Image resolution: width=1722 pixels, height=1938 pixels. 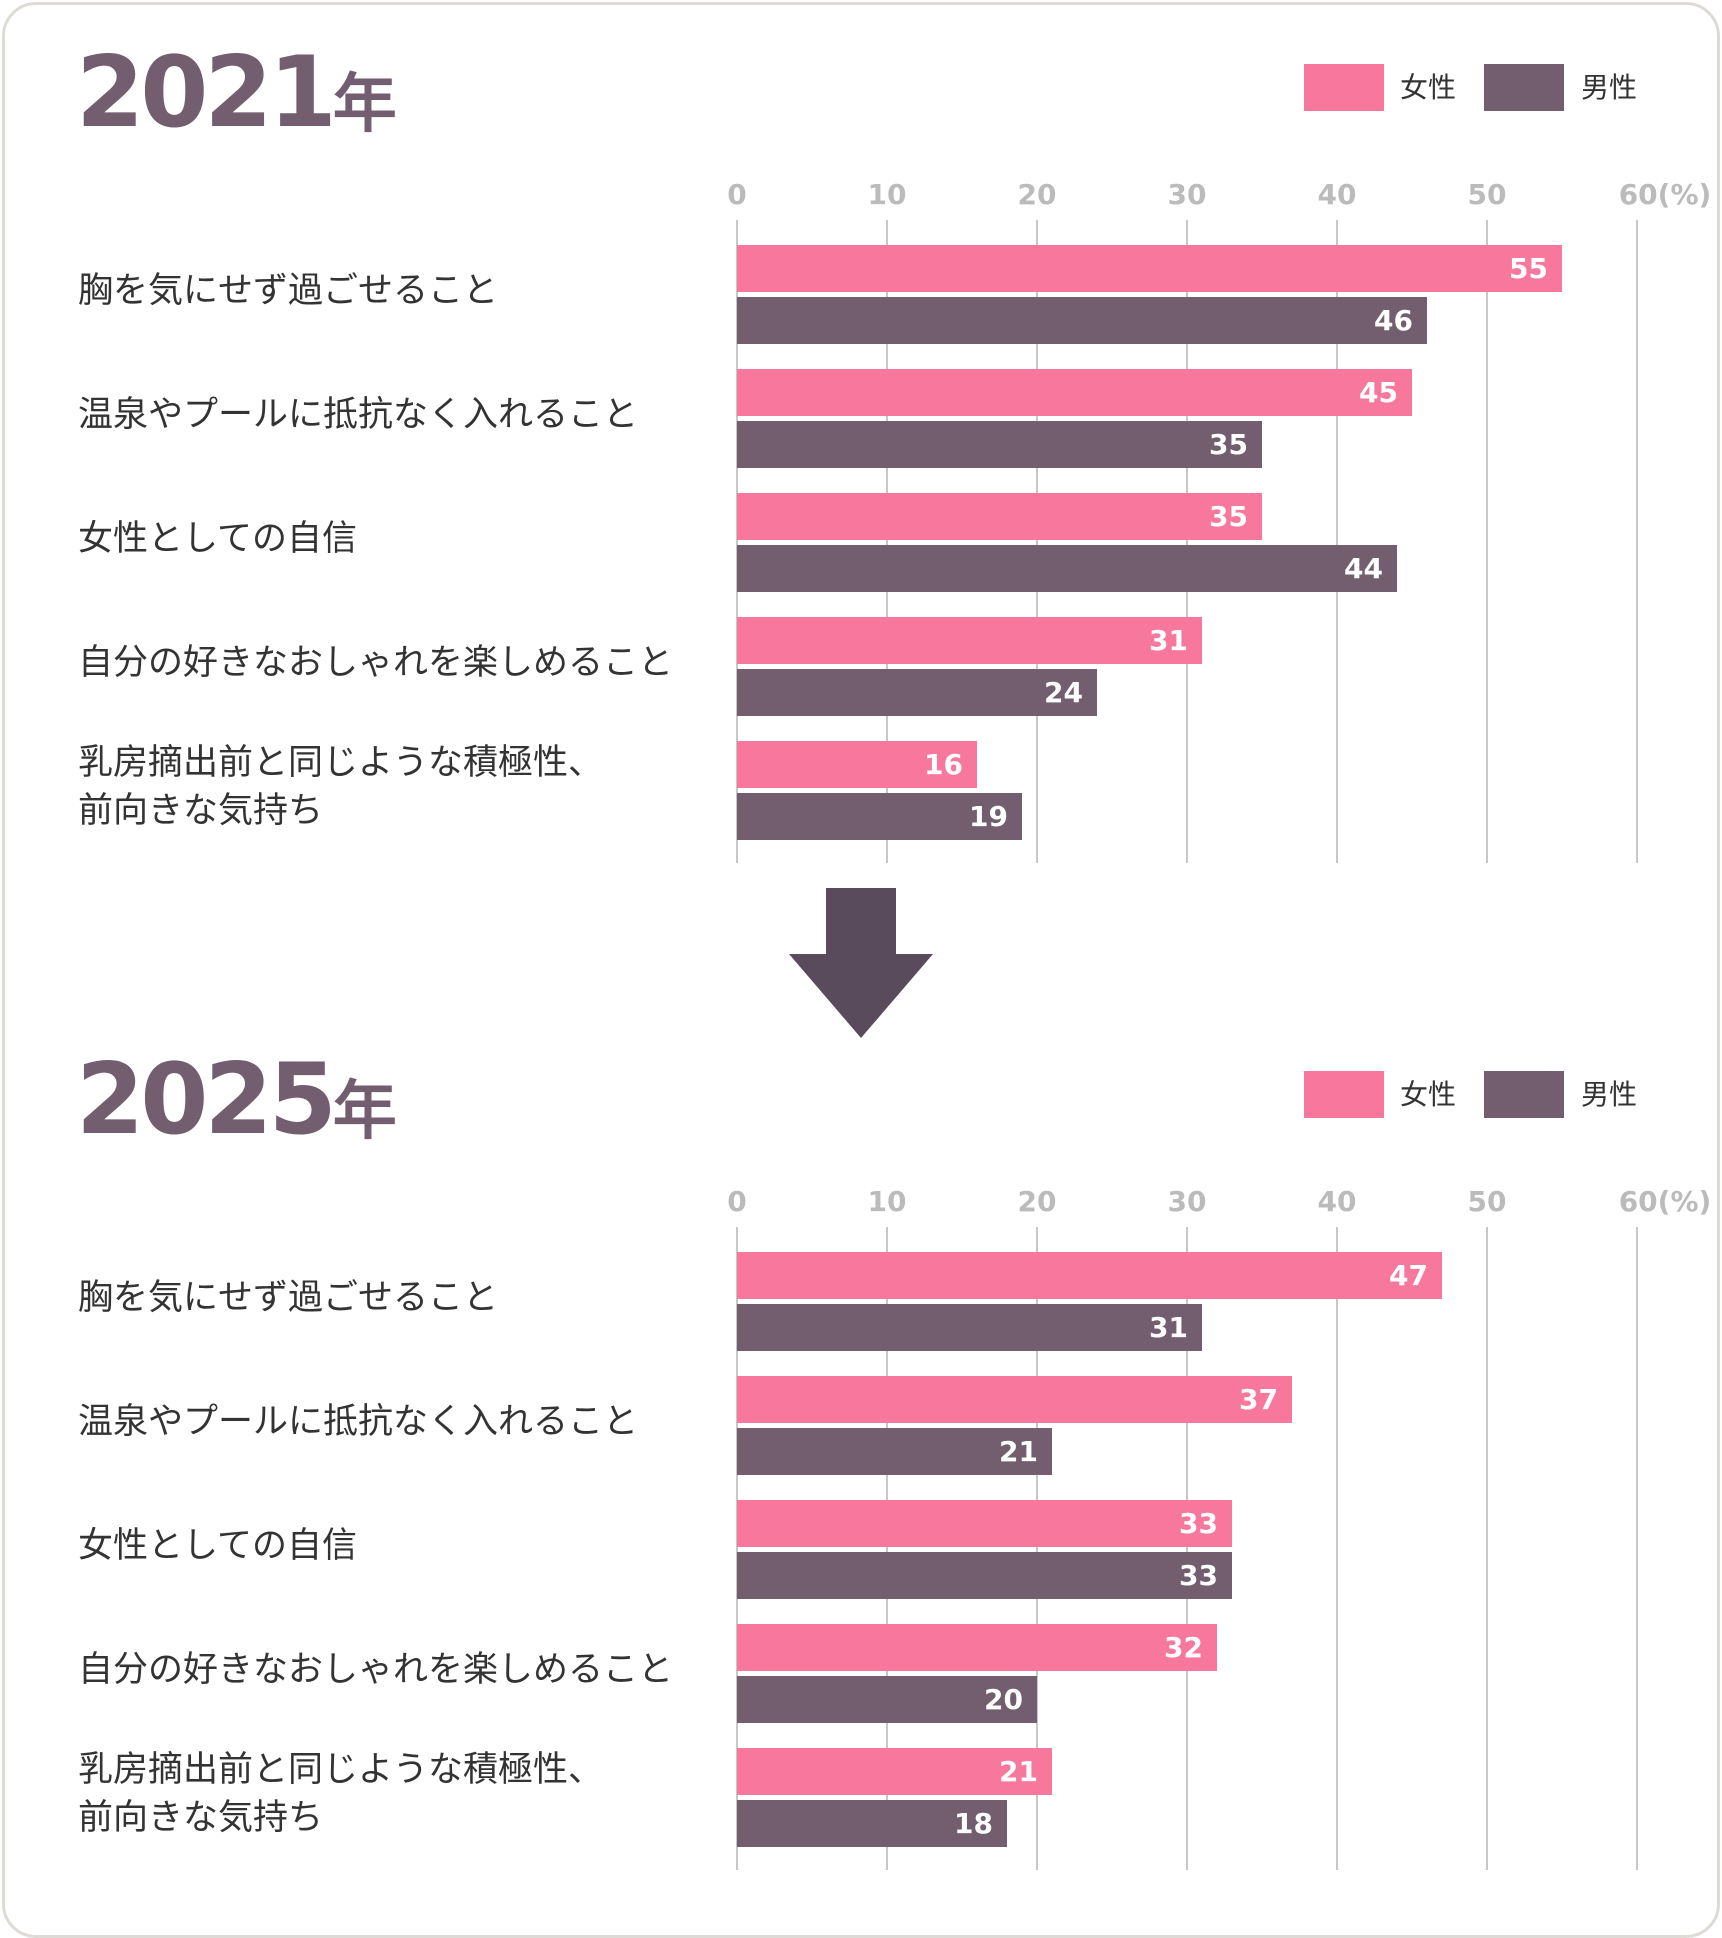 I want to click on data-label: 32, so click(x=1183, y=1647).